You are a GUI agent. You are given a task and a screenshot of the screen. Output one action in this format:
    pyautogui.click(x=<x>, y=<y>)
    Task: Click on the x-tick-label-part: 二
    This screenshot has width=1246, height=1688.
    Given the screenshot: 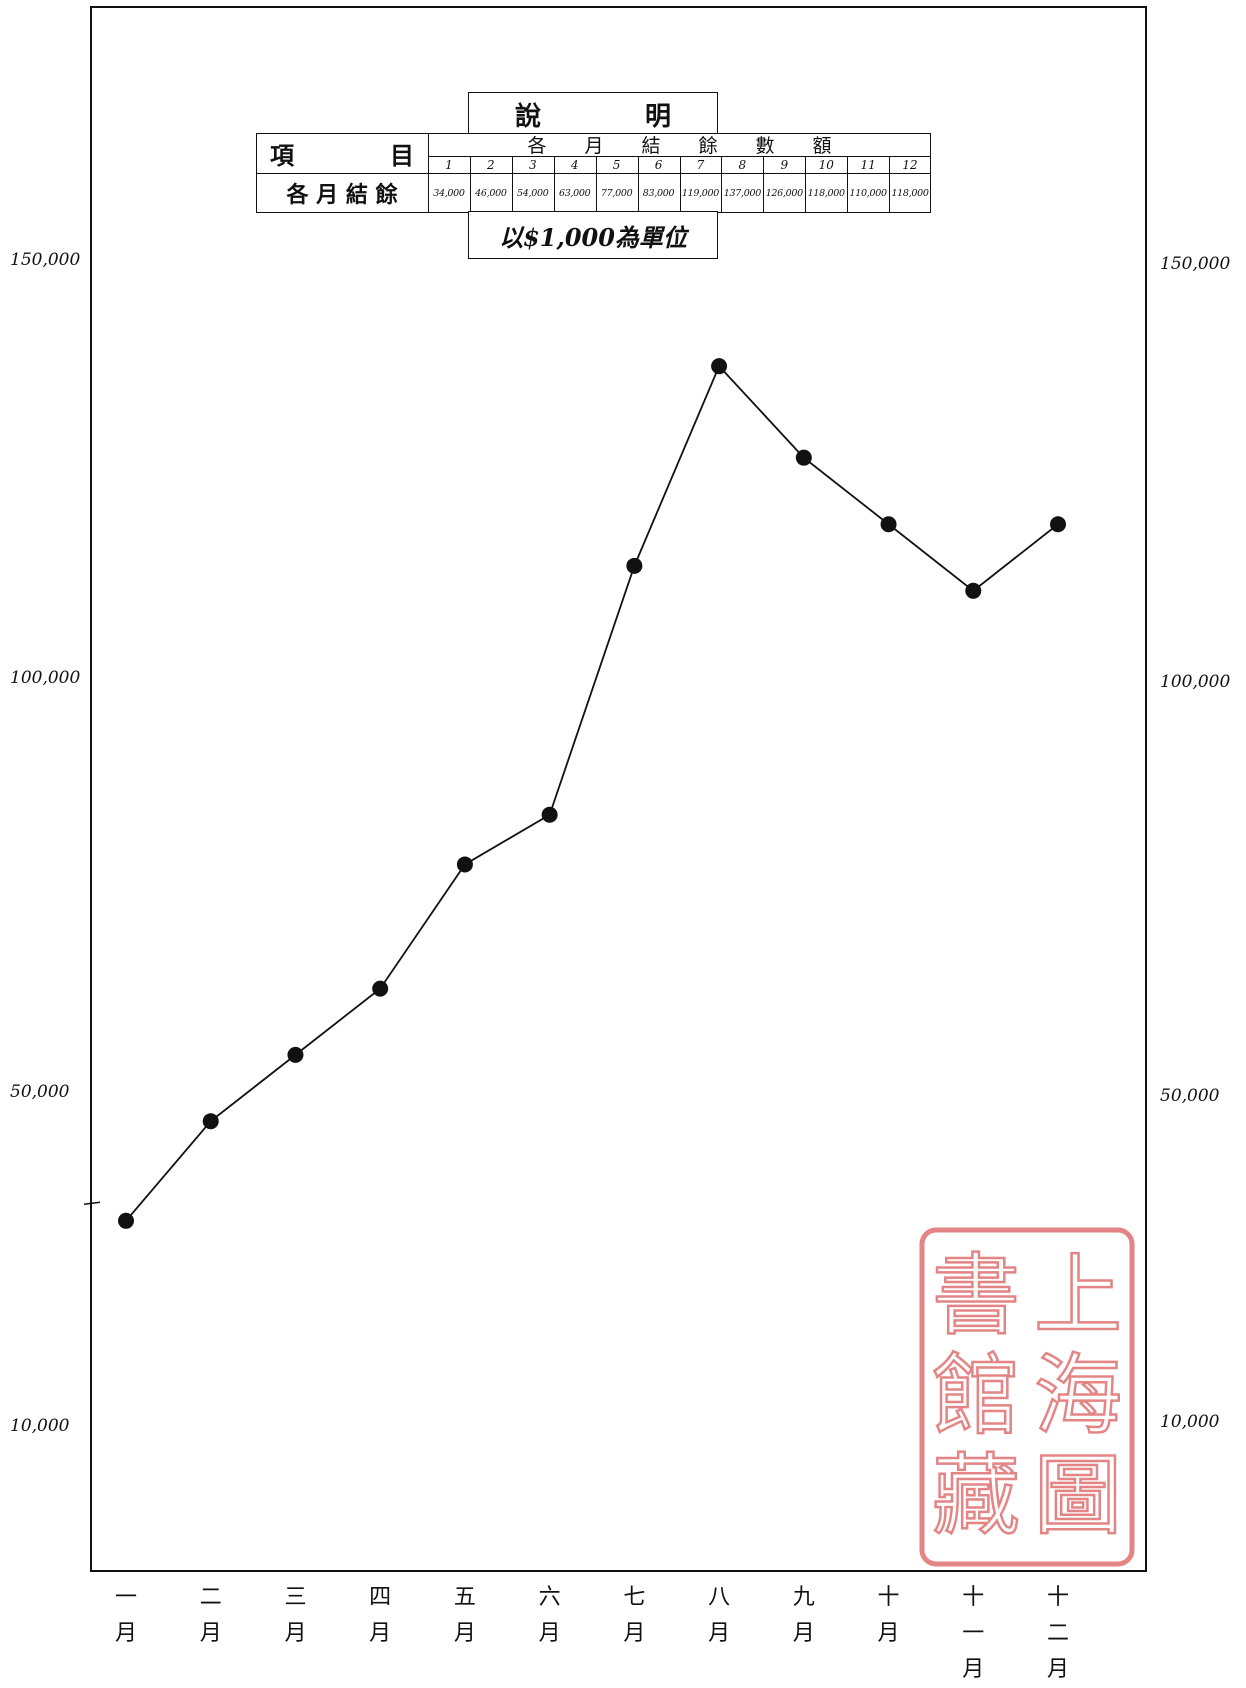 What is the action you would take?
    pyautogui.click(x=210, y=1597)
    